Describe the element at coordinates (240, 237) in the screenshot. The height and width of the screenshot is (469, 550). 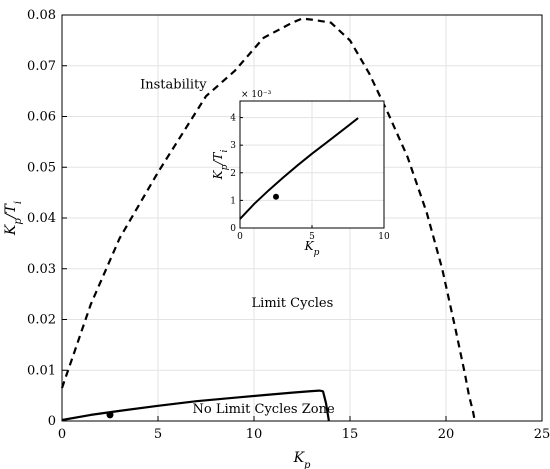
I see `inset-x-tick-label: 0` at that location.